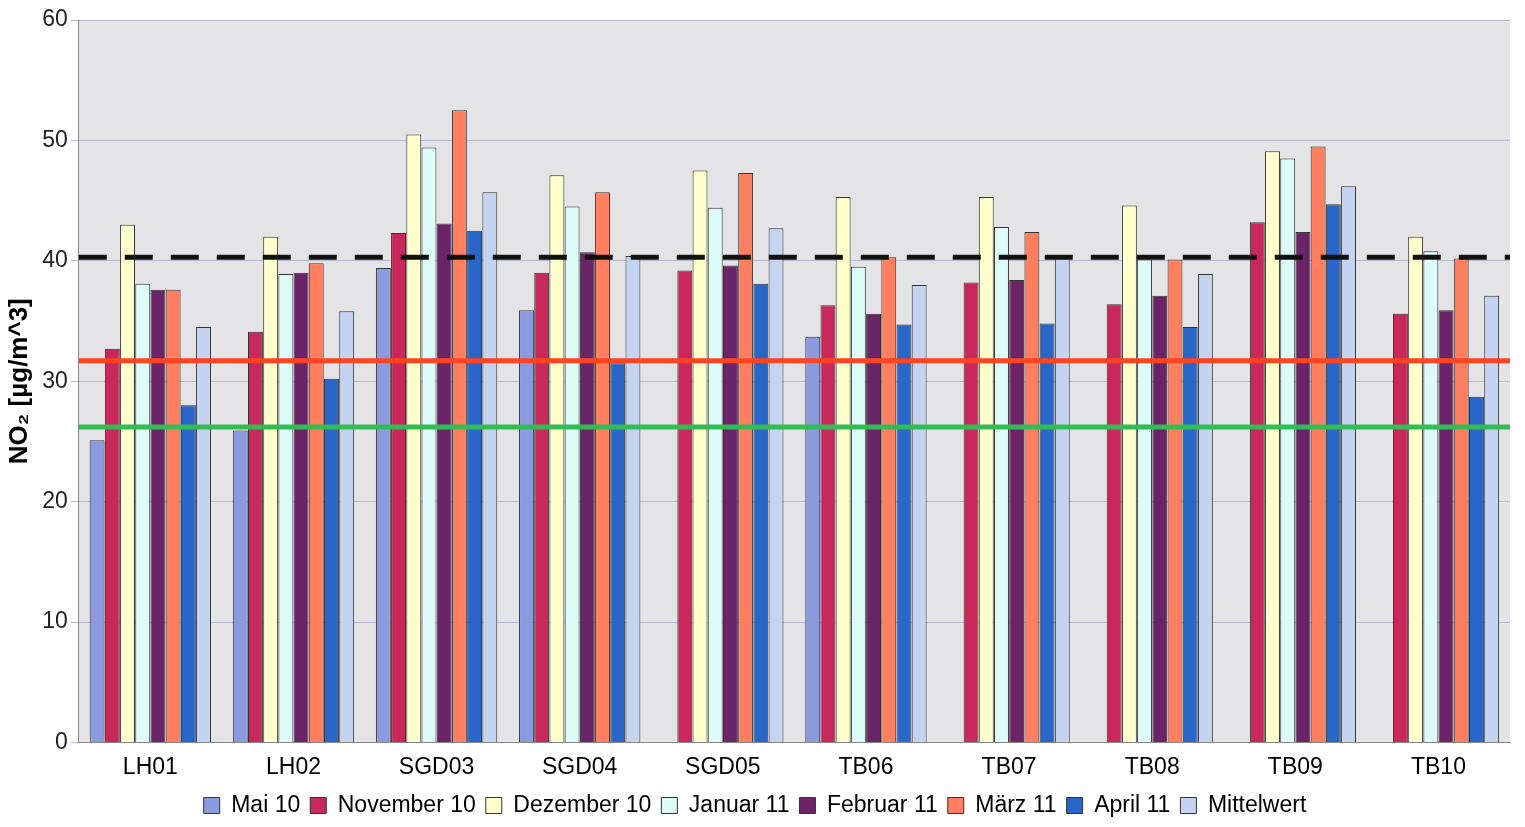 This screenshot has width=1525, height=827. I want to click on legend-label: Januar 11, so click(739, 803).